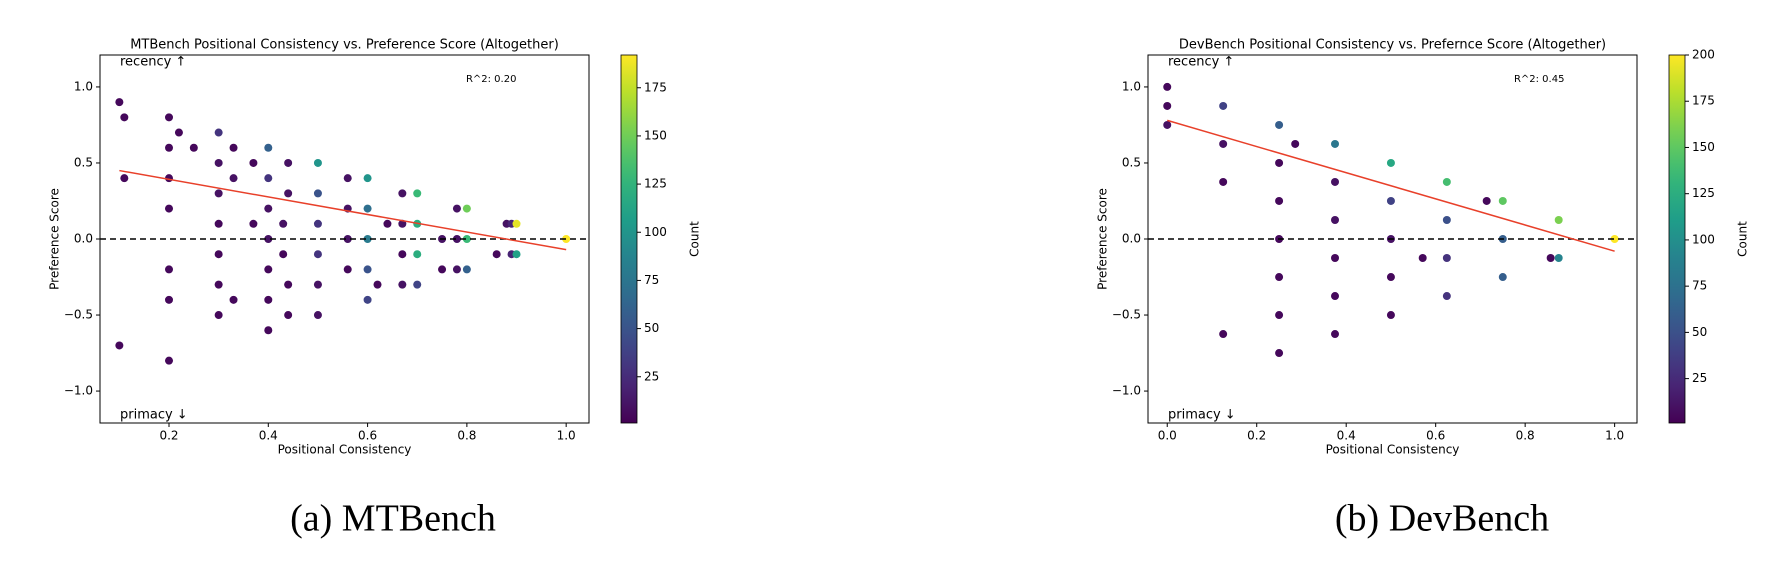  What do you see at coordinates (1131, 162) in the screenshot?
I see `y-tick-label: 0.5` at bounding box center [1131, 162].